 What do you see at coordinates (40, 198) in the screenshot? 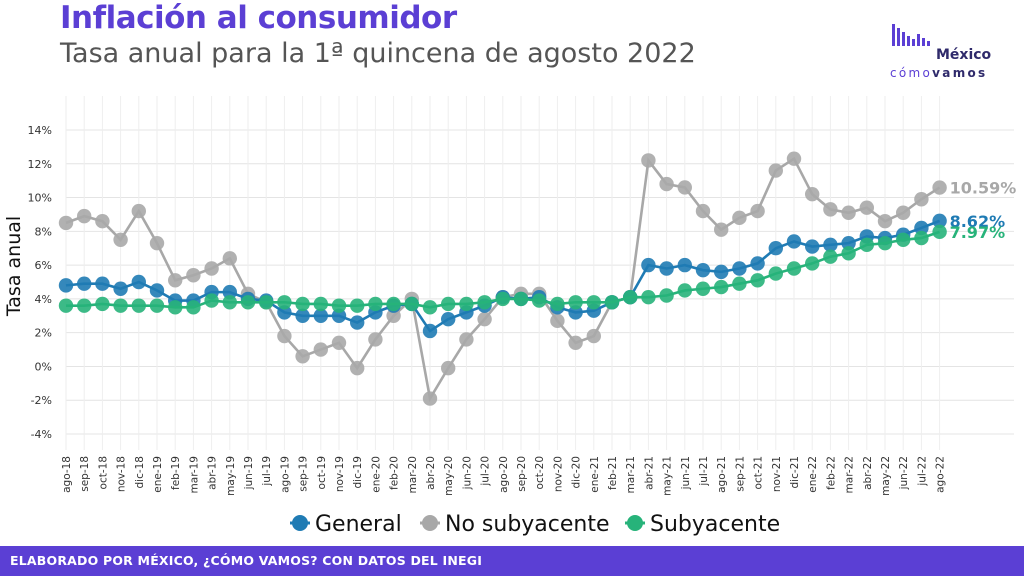
I see `y-tick-label: 10%` at bounding box center [40, 198].